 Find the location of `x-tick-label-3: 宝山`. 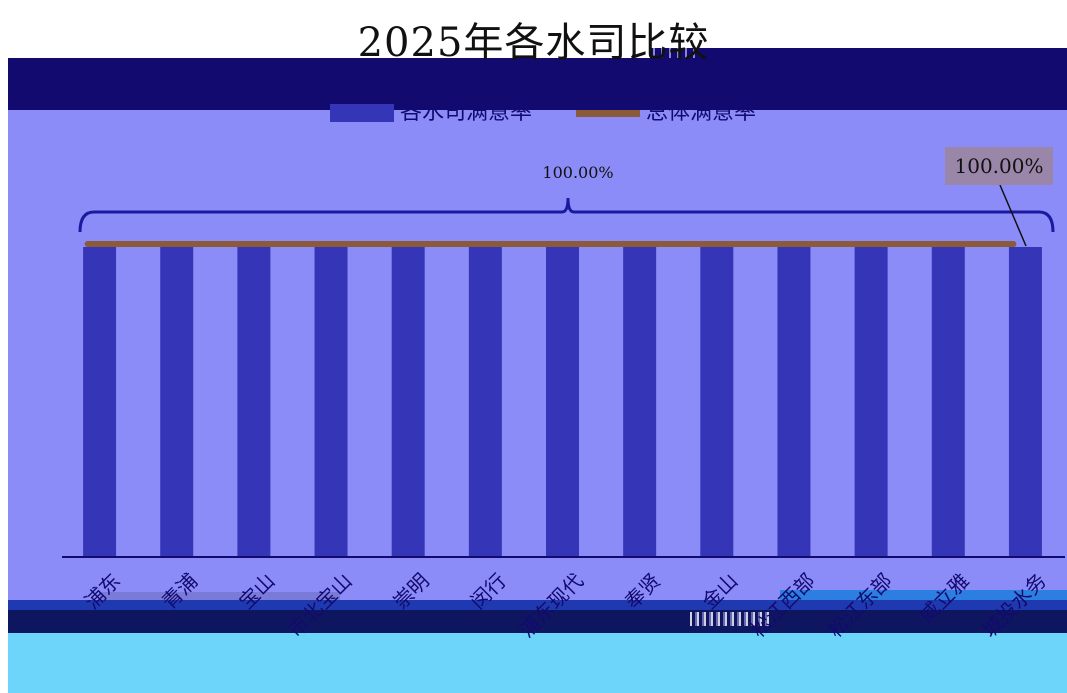

x-tick-label-3: 宝山 is located at coordinates (256, 591).